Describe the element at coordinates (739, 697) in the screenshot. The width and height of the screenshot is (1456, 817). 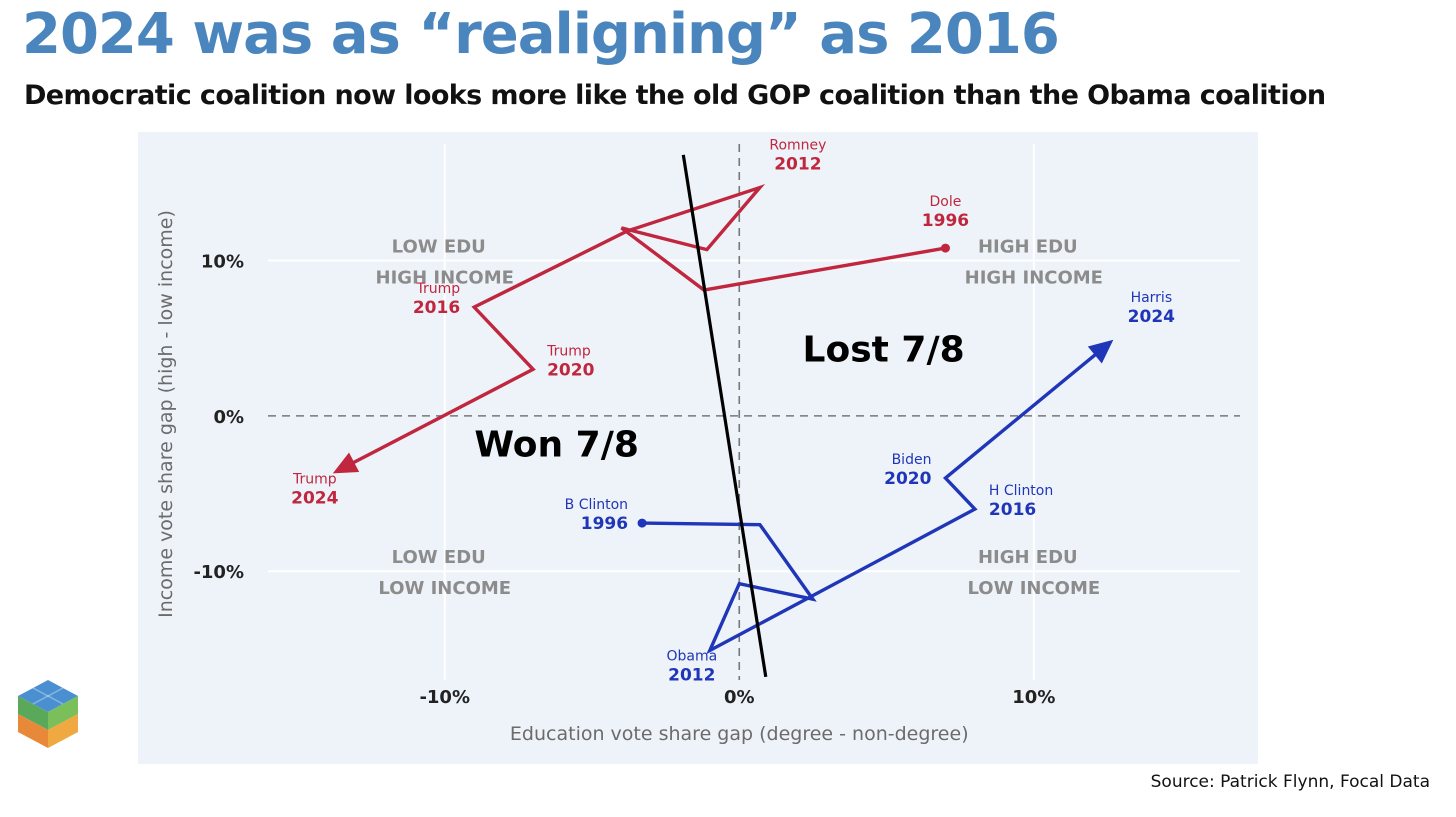
I see `x-tick-label: 0%` at that location.